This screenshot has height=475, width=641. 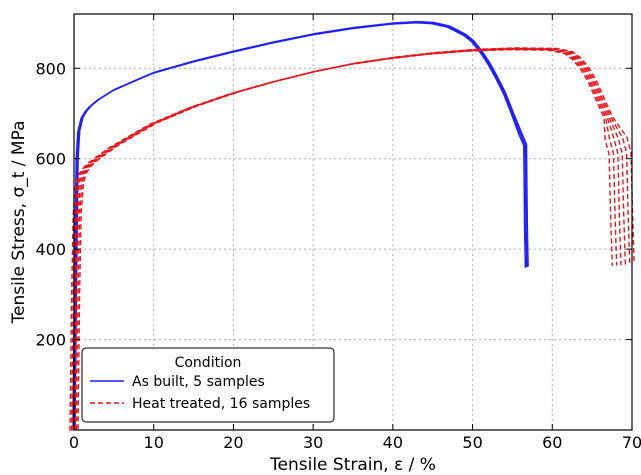 What do you see at coordinates (74, 442) in the screenshot?
I see `x-tick-label: 0` at bounding box center [74, 442].